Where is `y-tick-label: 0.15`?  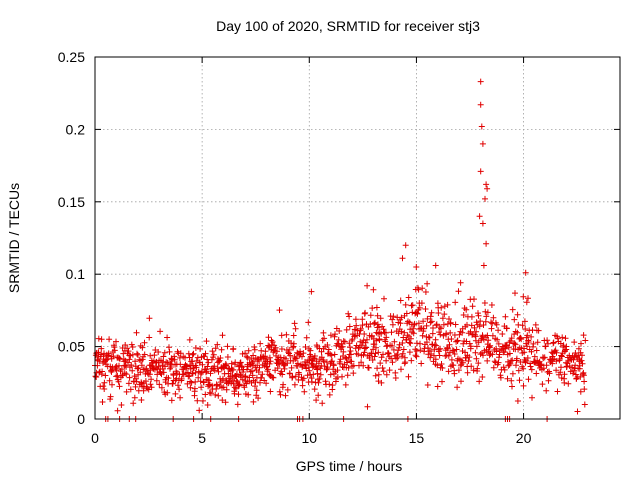 y-tick-label: 0.15 is located at coordinates (71, 202).